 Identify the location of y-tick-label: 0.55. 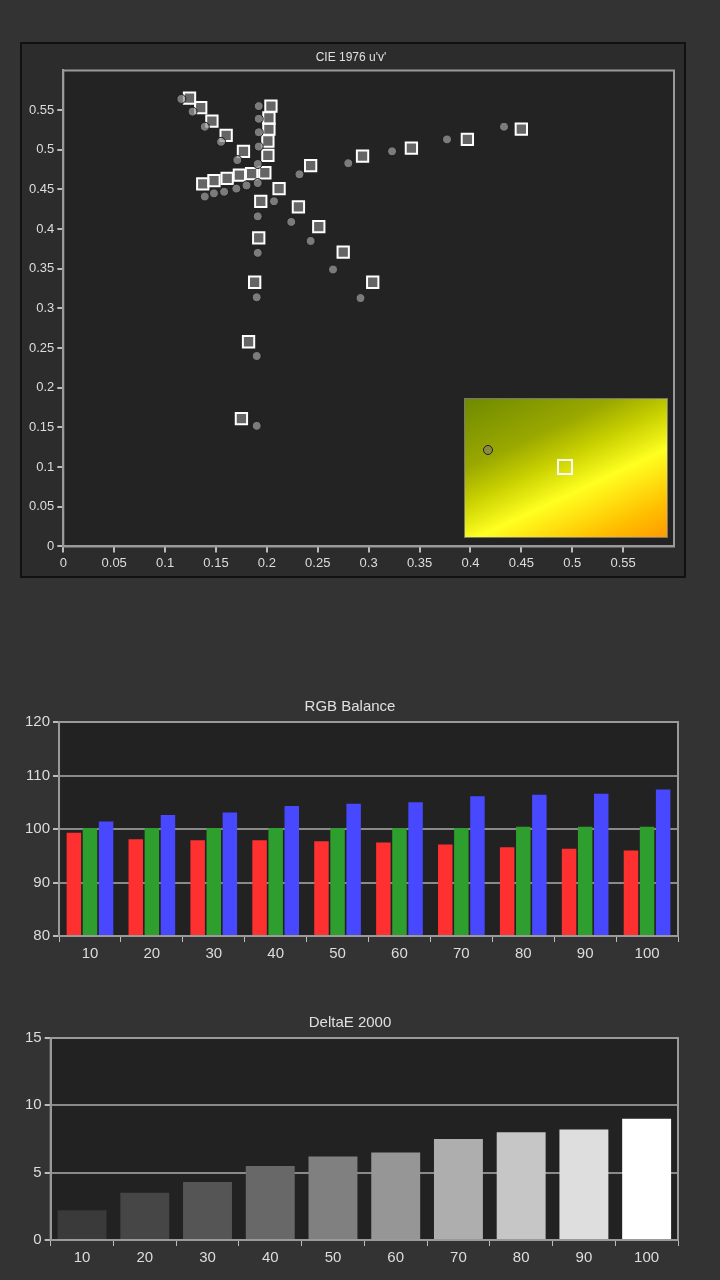
(41, 109).